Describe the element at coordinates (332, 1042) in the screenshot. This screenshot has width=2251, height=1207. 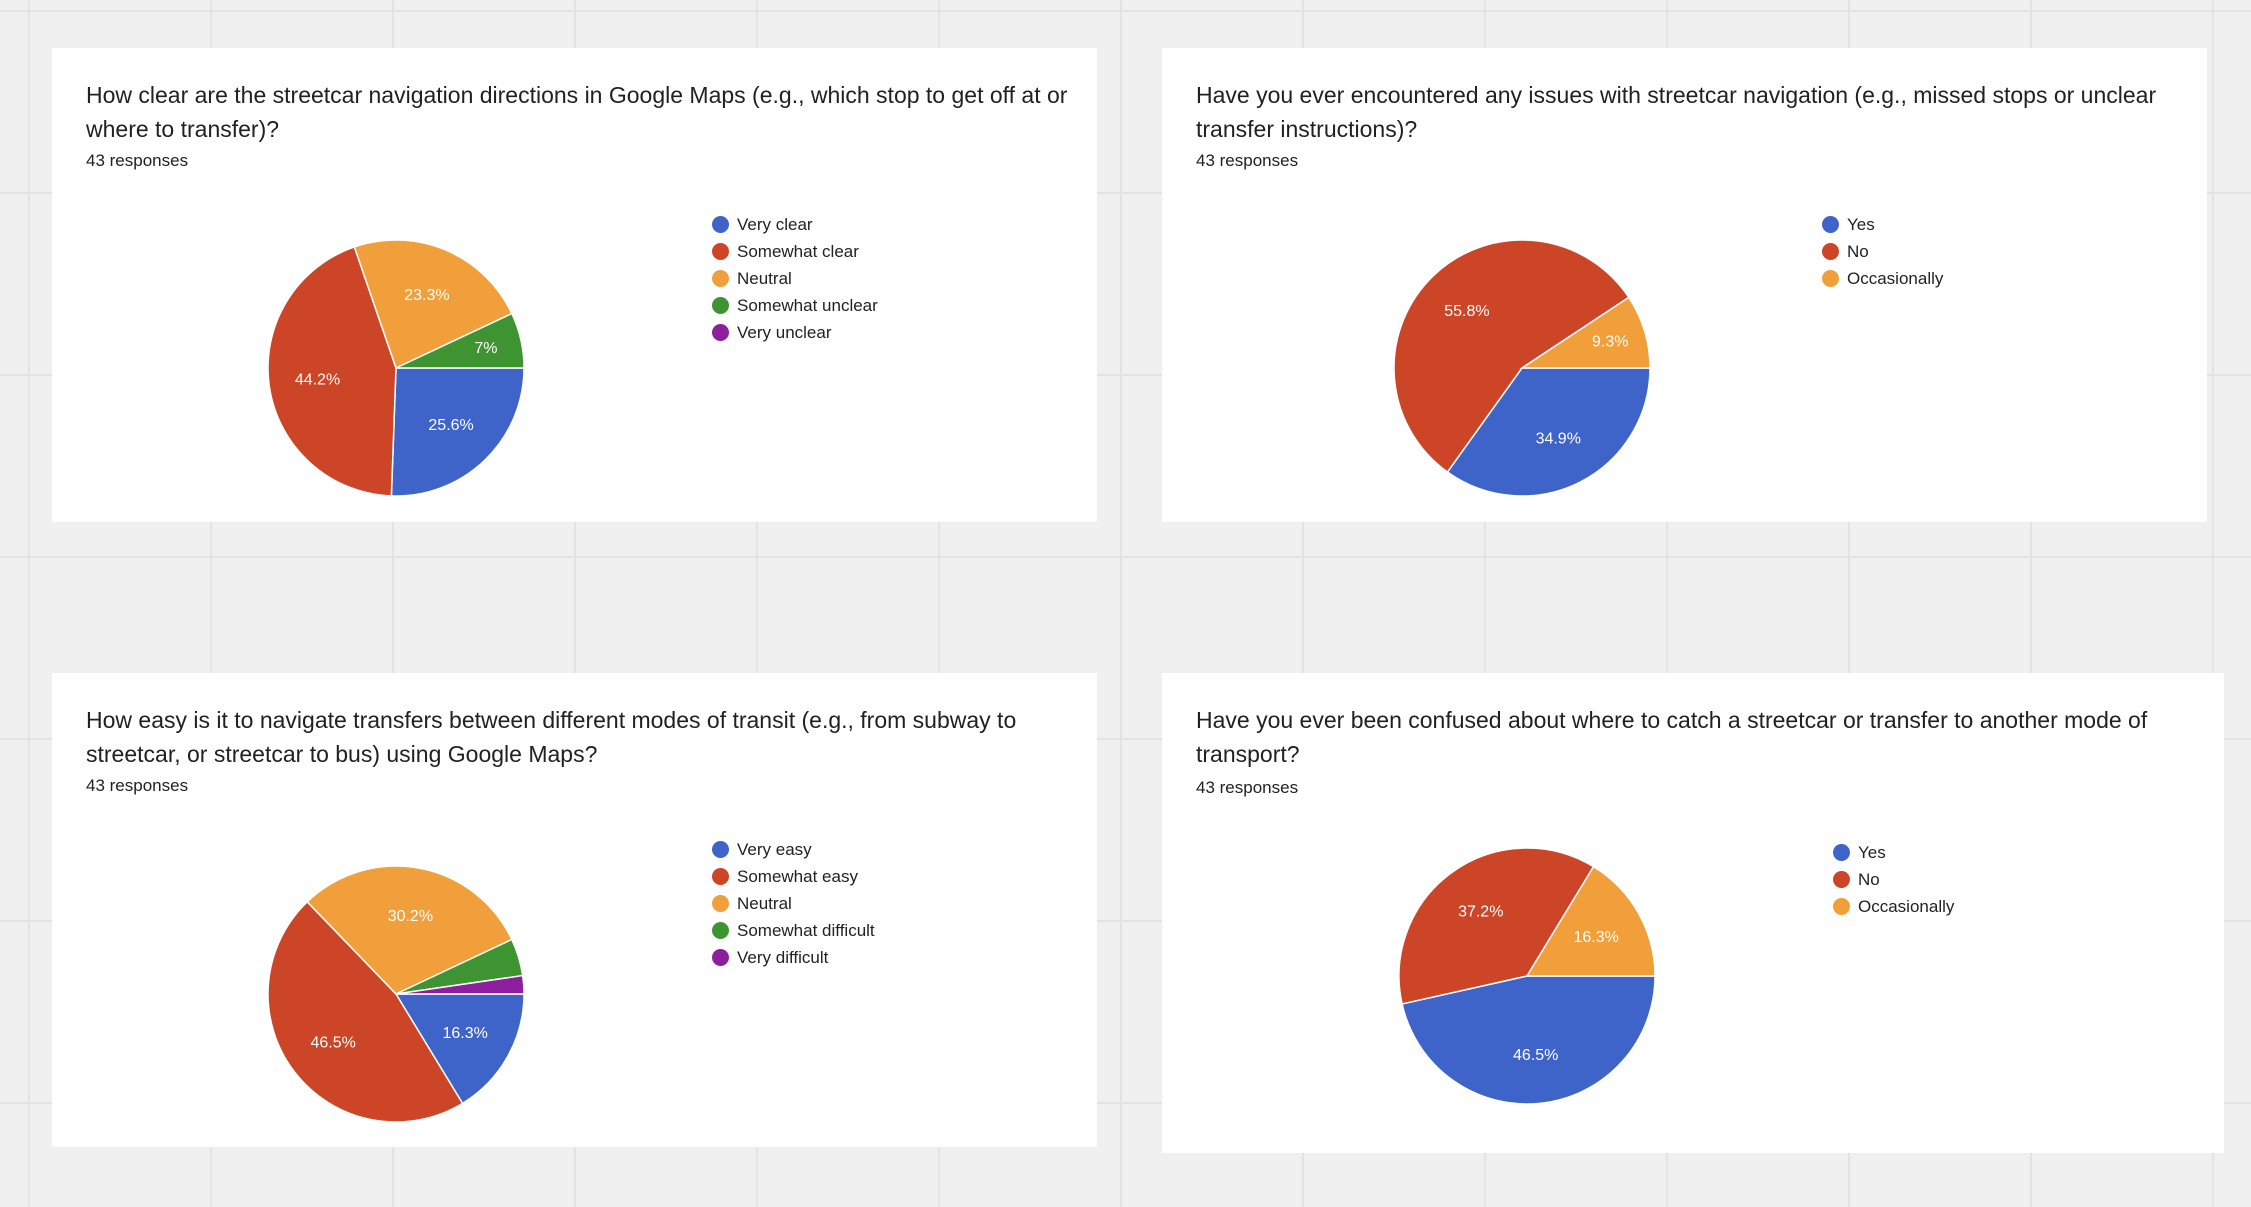
I see `slice-label-somewhat-easy: 46.5%` at that location.